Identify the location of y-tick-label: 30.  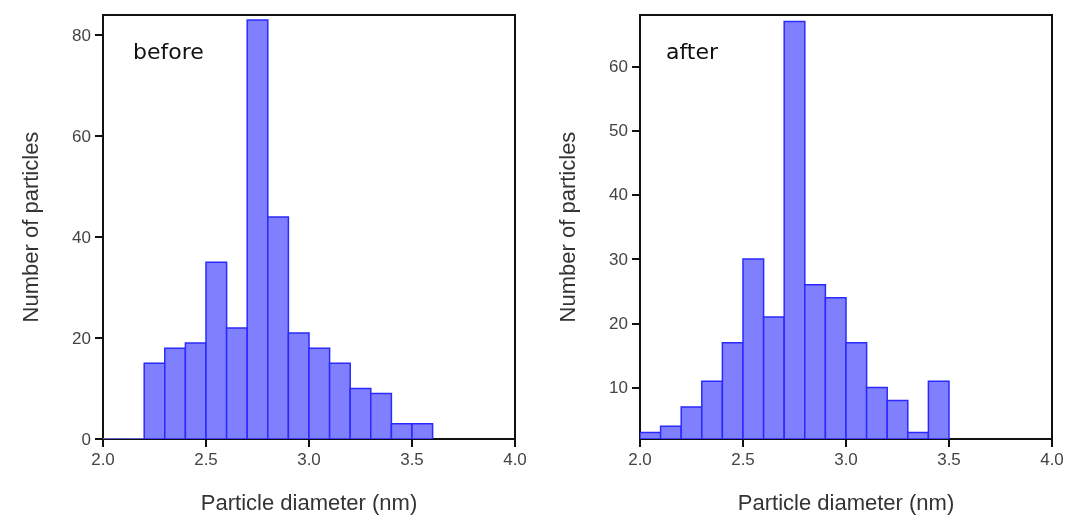
(618, 259).